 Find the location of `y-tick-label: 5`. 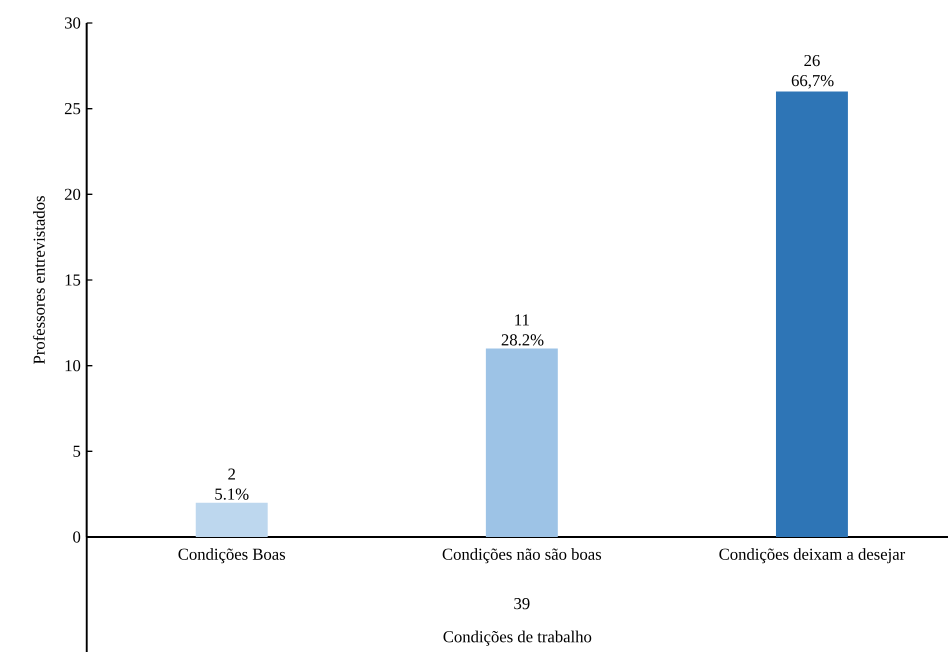

y-tick-label: 5 is located at coordinates (76, 451).